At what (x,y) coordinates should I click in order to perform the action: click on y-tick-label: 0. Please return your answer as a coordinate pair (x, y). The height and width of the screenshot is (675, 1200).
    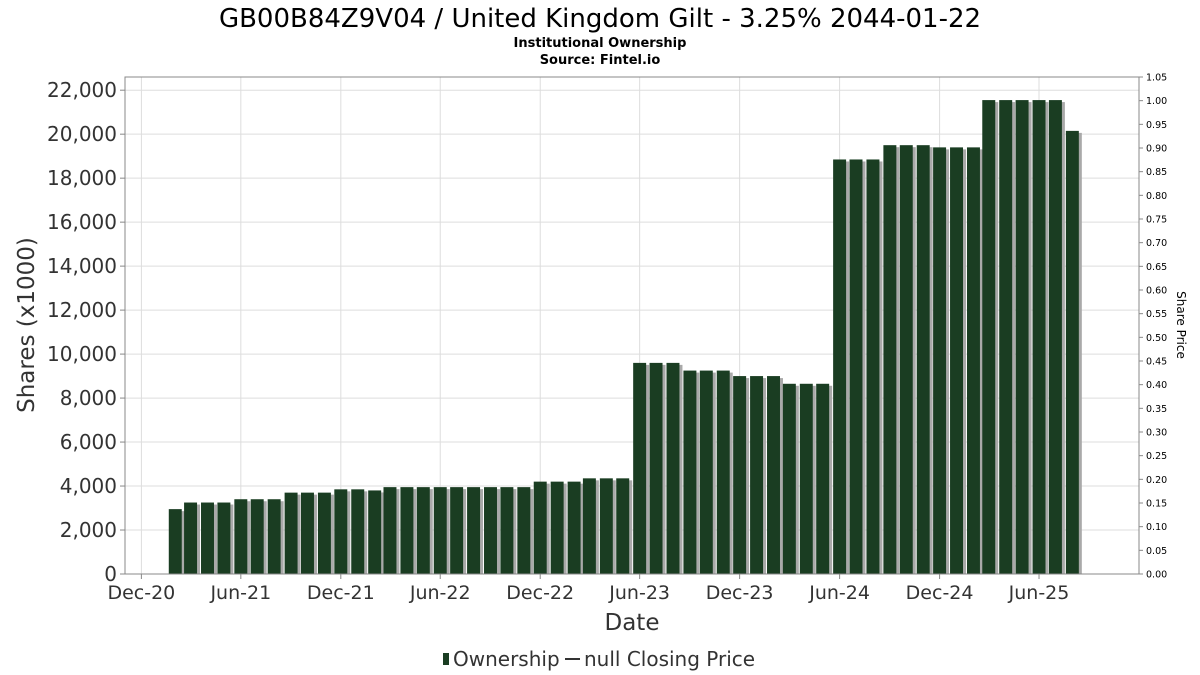
    Looking at the image, I should click on (110, 574).